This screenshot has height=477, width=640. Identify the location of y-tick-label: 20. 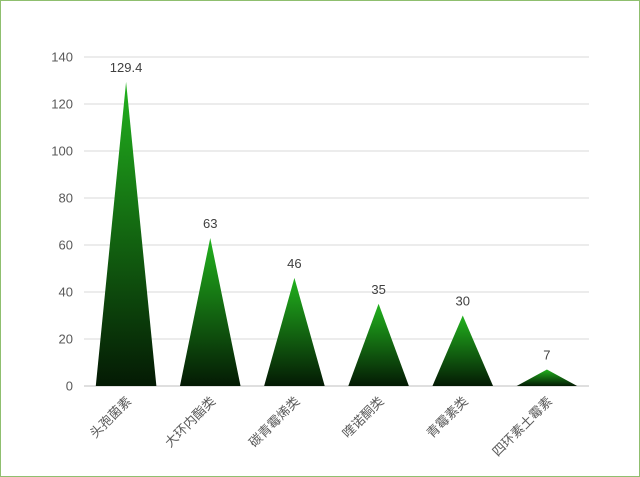
(66, 339).